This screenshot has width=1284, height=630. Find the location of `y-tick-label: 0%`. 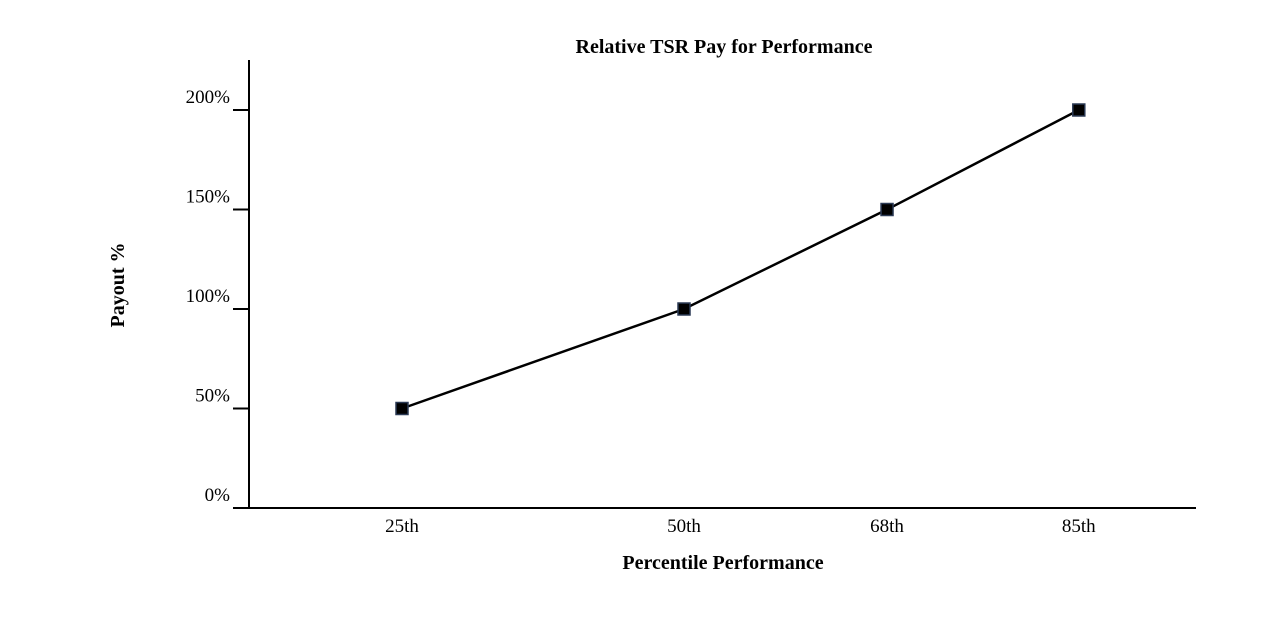

y-tick-label: 0% is located at coordinates (218, 495).